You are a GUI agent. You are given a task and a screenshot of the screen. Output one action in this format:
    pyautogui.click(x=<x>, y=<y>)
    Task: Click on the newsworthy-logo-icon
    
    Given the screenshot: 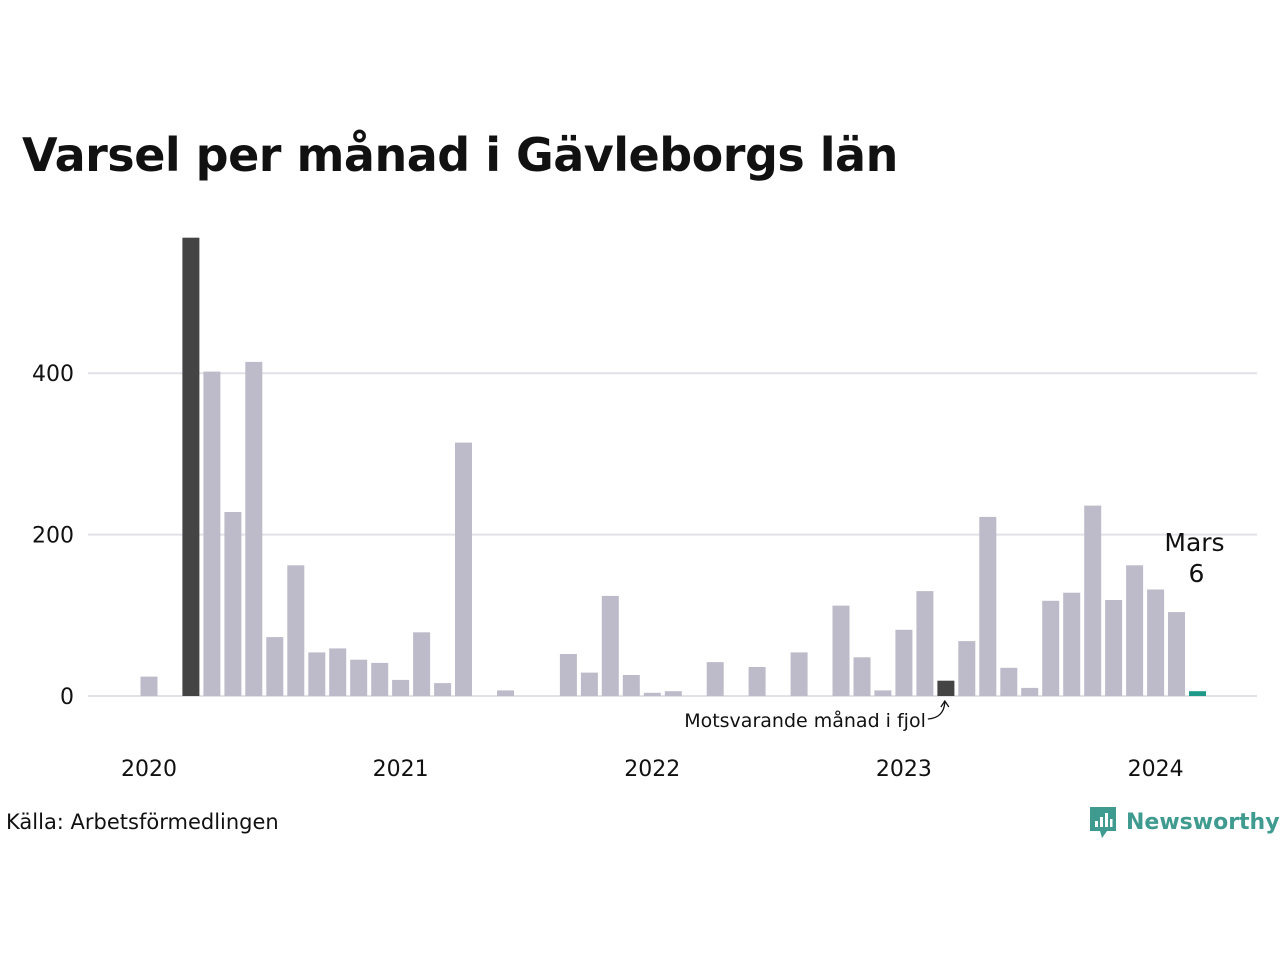 What is the action you would take?
    pyautogui.click(x=1103, y=822)
    